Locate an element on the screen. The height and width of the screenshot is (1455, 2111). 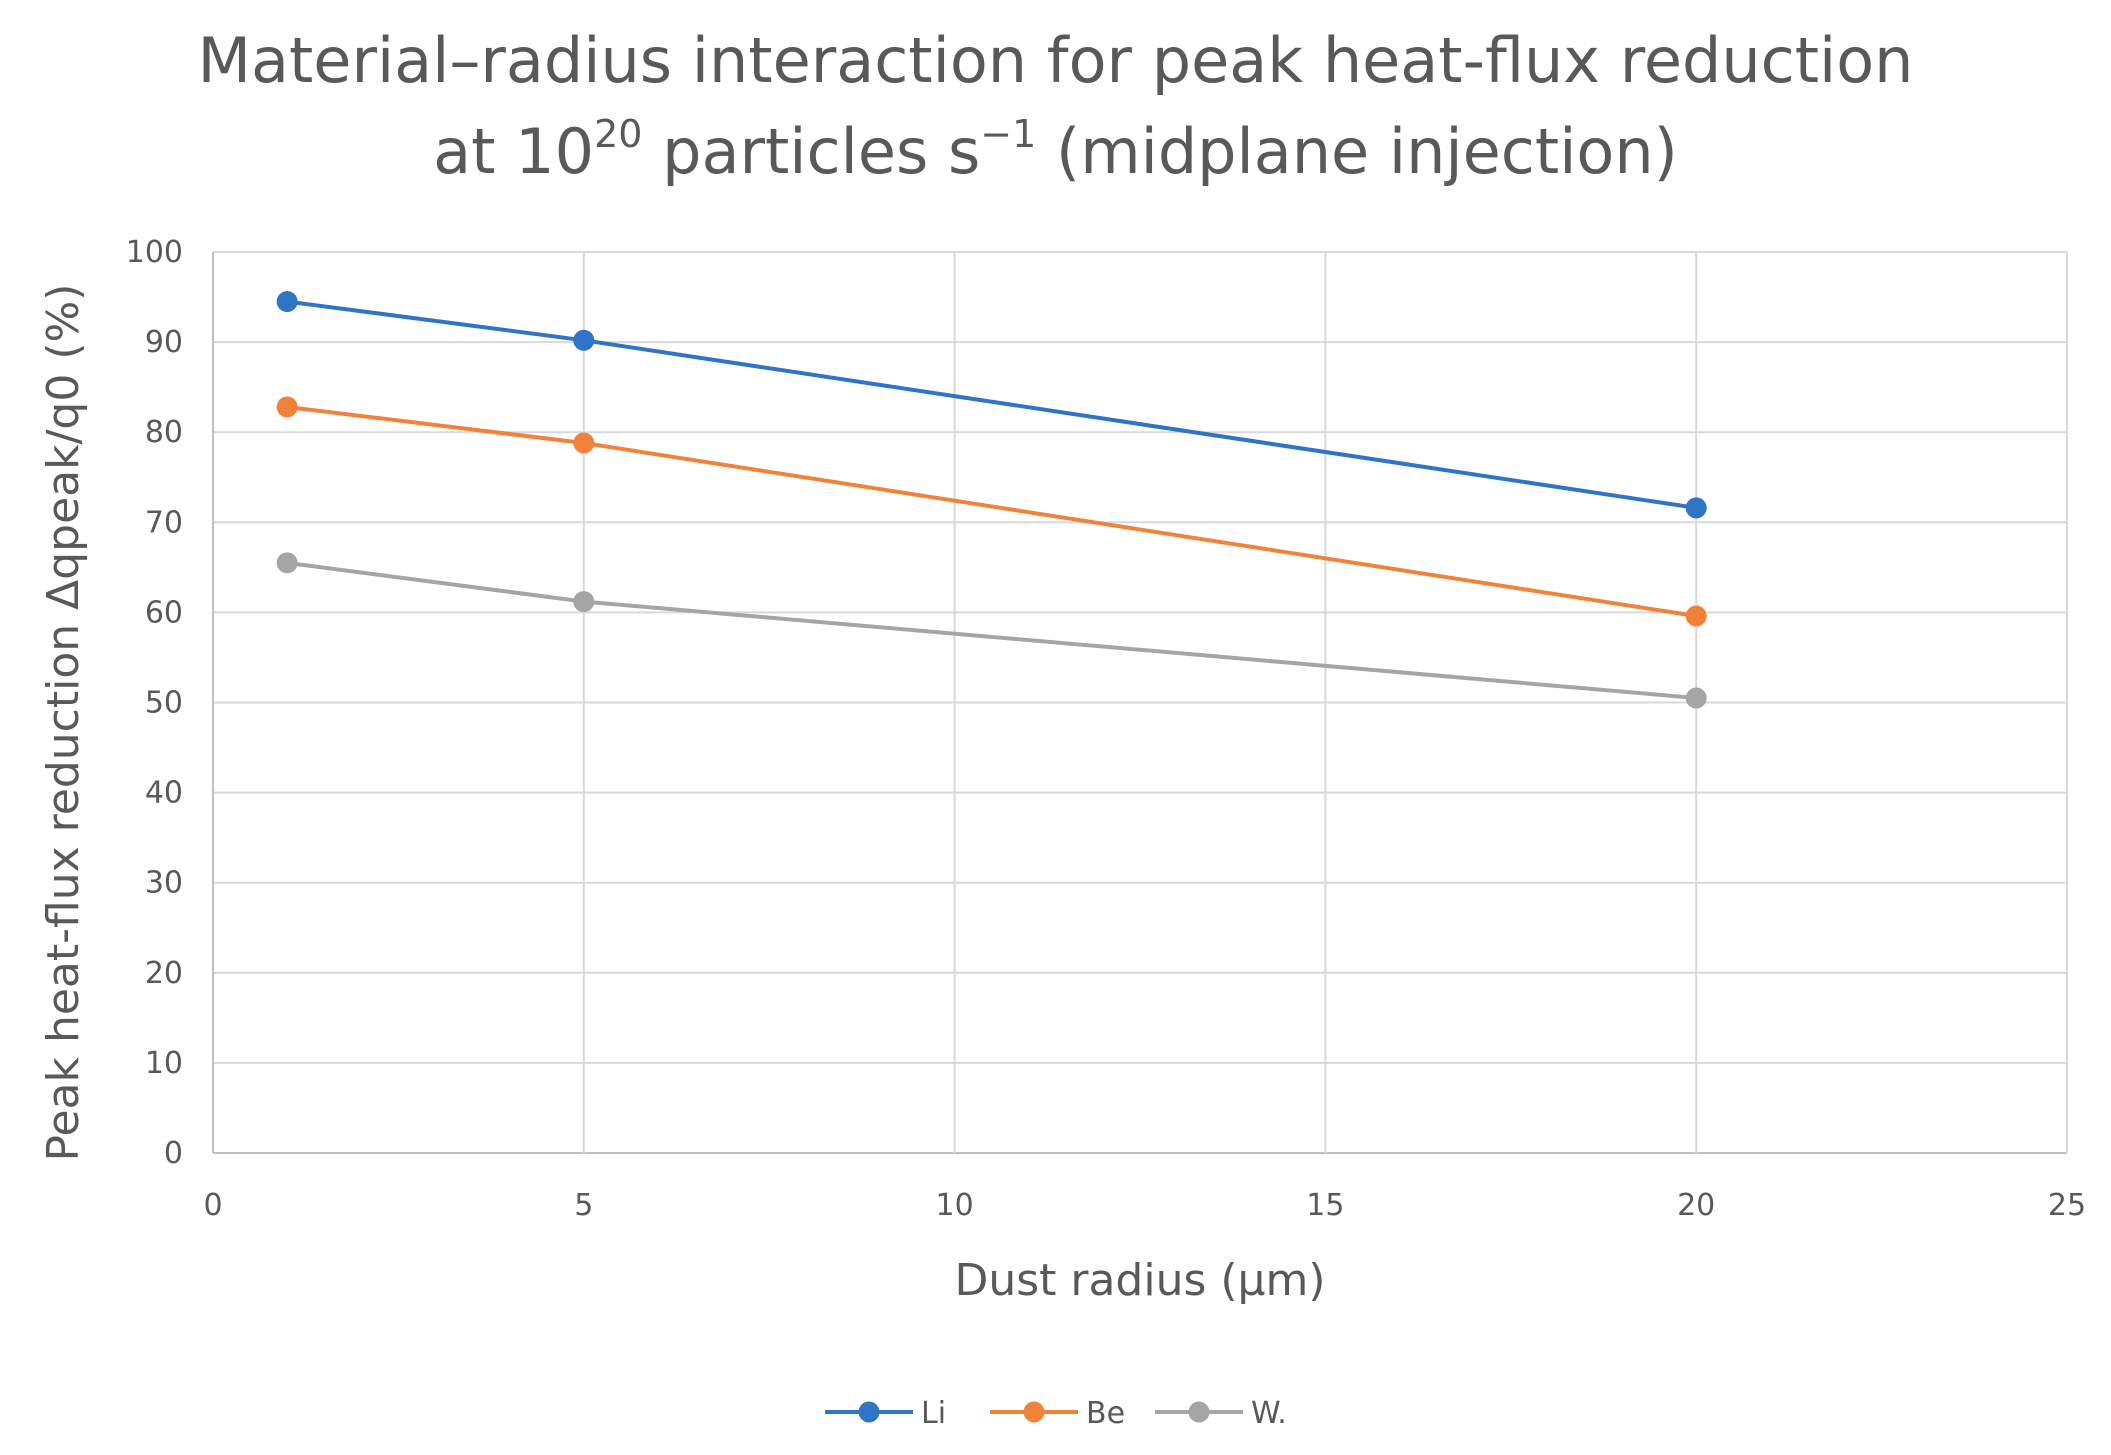
x-axis-title: Dust radius (µm) is located at coordinates (1139, 1280).